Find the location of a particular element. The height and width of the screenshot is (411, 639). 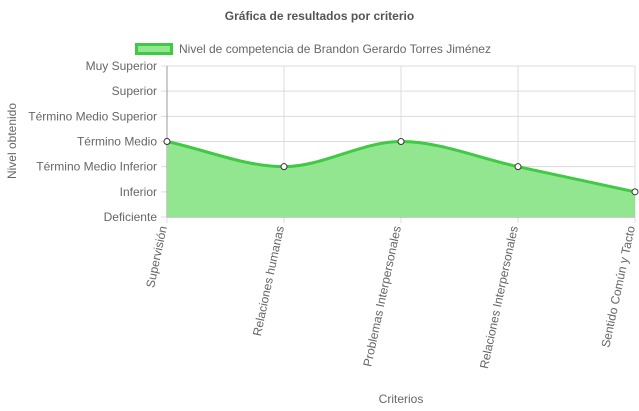

series-area is located at coordinates (401, 179).